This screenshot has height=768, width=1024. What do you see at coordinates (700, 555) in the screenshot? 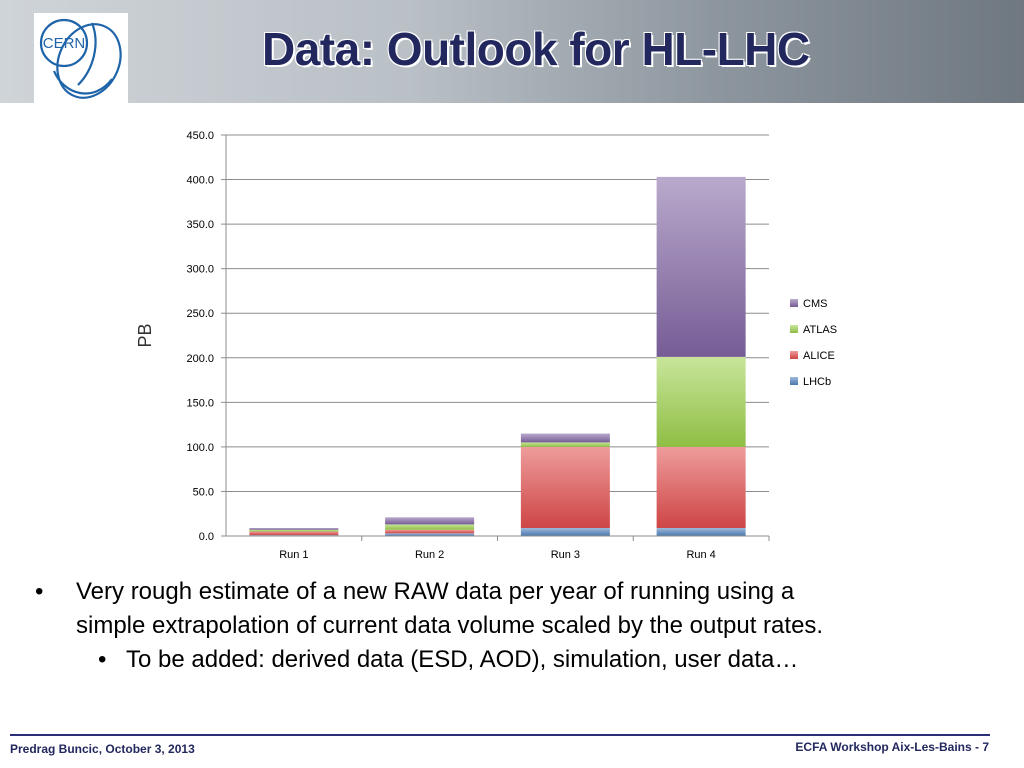
I see `x-tick-label: Run 4` at bounding box center [700, 555].